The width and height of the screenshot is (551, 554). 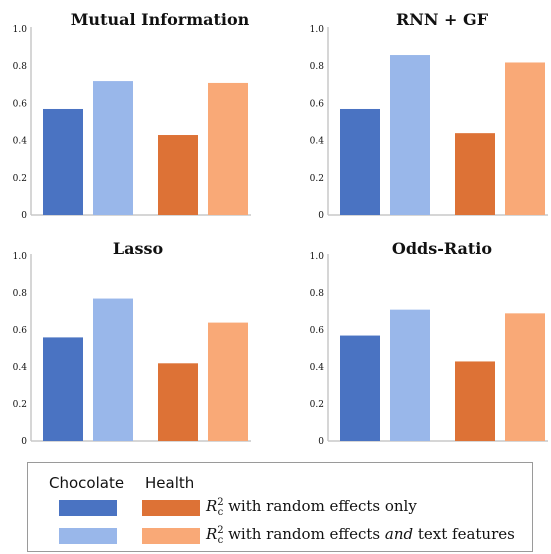 I want to click on bar-odds-ratio-chocolate-text, so click(x=410, y=375).